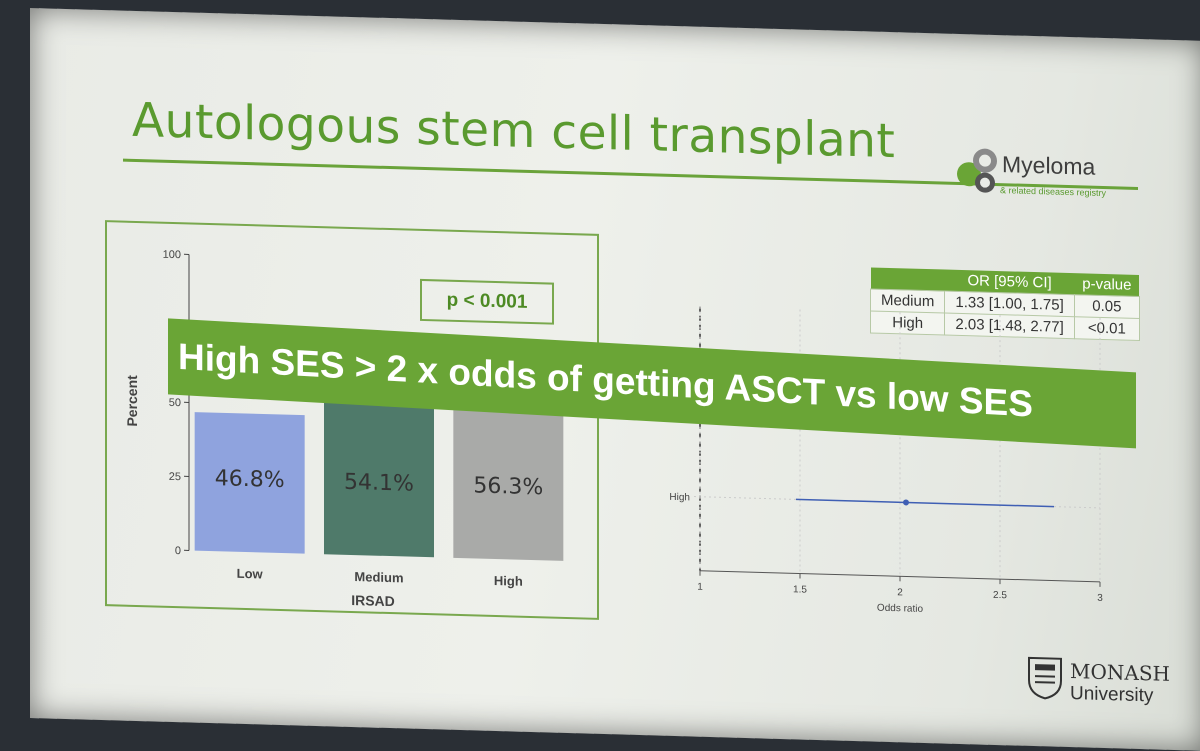 Image resolution: width=1200 pixels, height=751 pixels. I want to click on y-tick-label: 100, so click(172, 255).